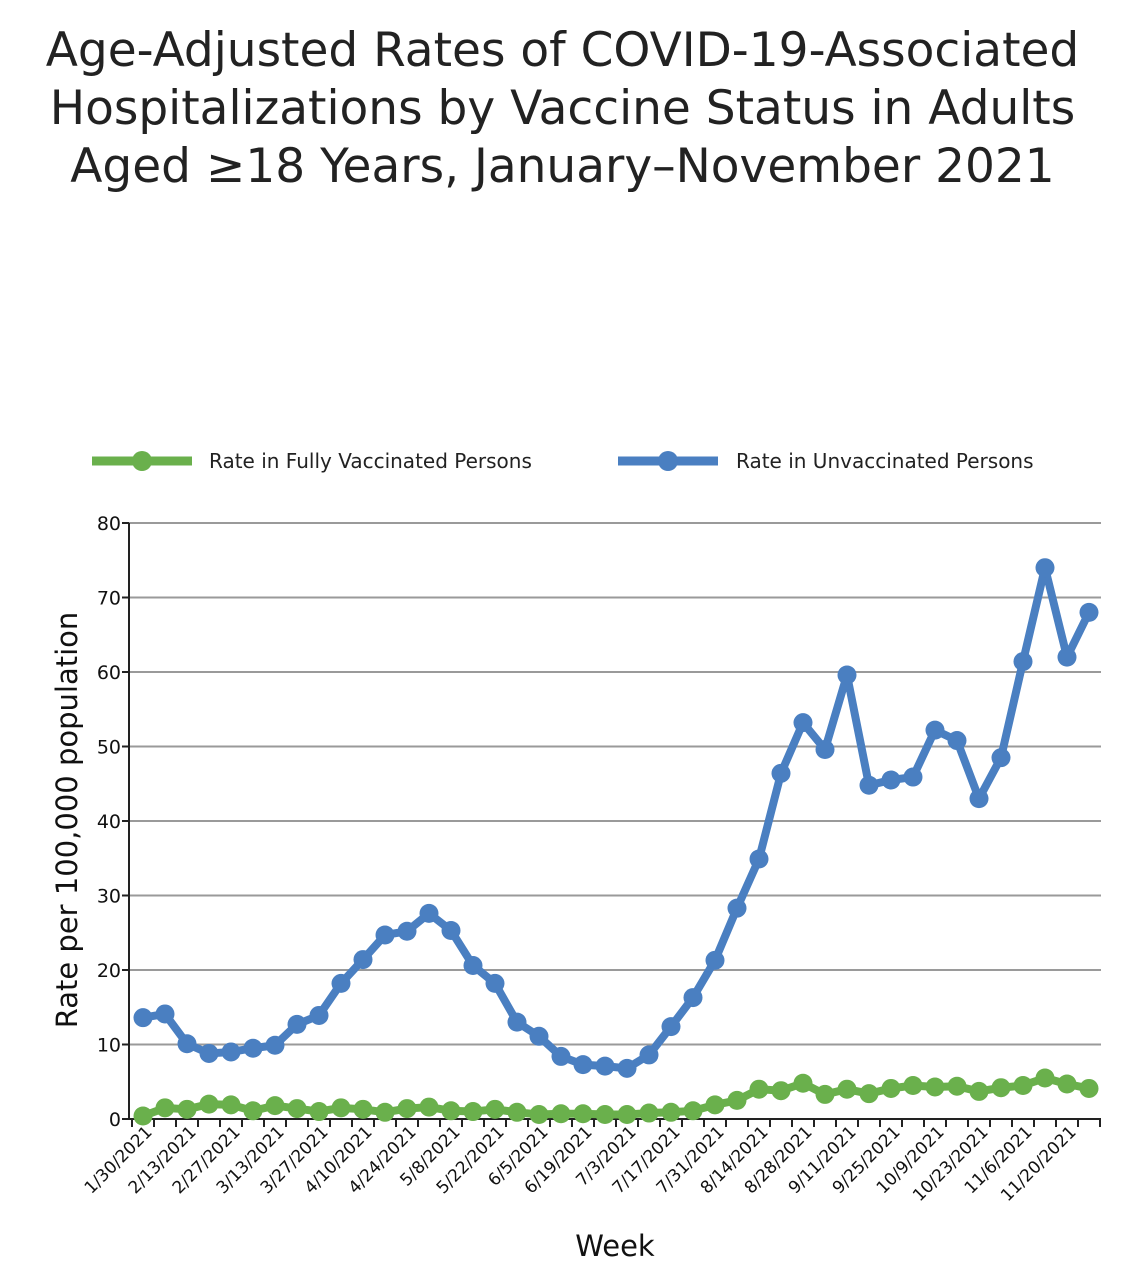 The width and height of the screenshot is (1125, 1280). I want to click on series-line, so click(616, 1097).